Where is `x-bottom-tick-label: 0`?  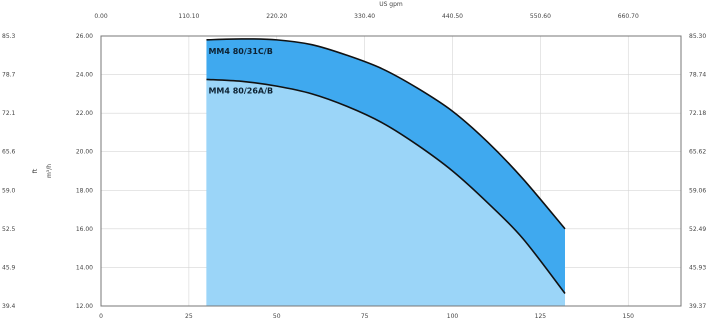
x-bottom-tick-label: 0 is located at coordinates (101, 316).